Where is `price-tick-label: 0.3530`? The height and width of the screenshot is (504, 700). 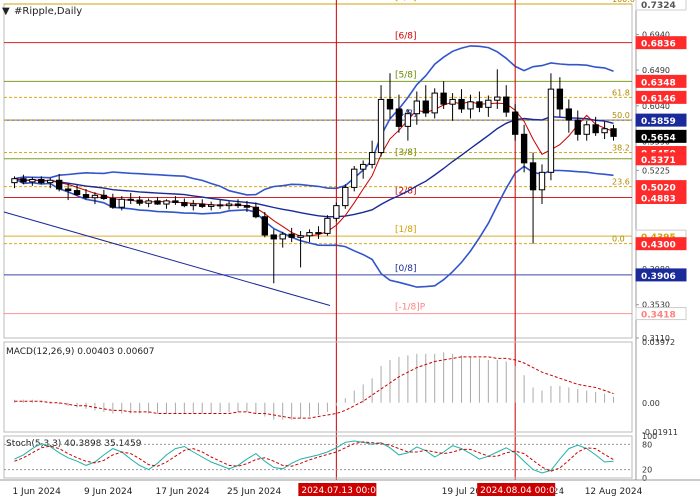 price-tick-label: 0.3530 is located at coordinates (656, 305).